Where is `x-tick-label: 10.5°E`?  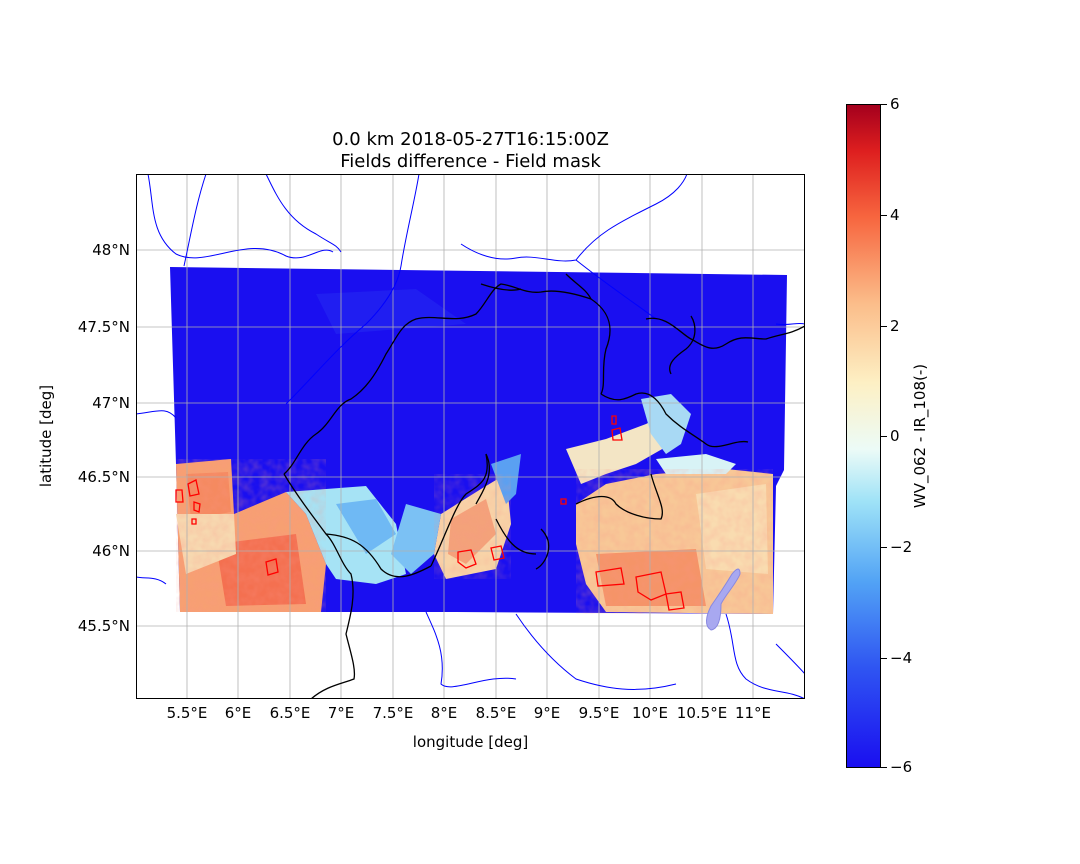 x-tick-label: 10.5°E is located at coordinates (702, 713).